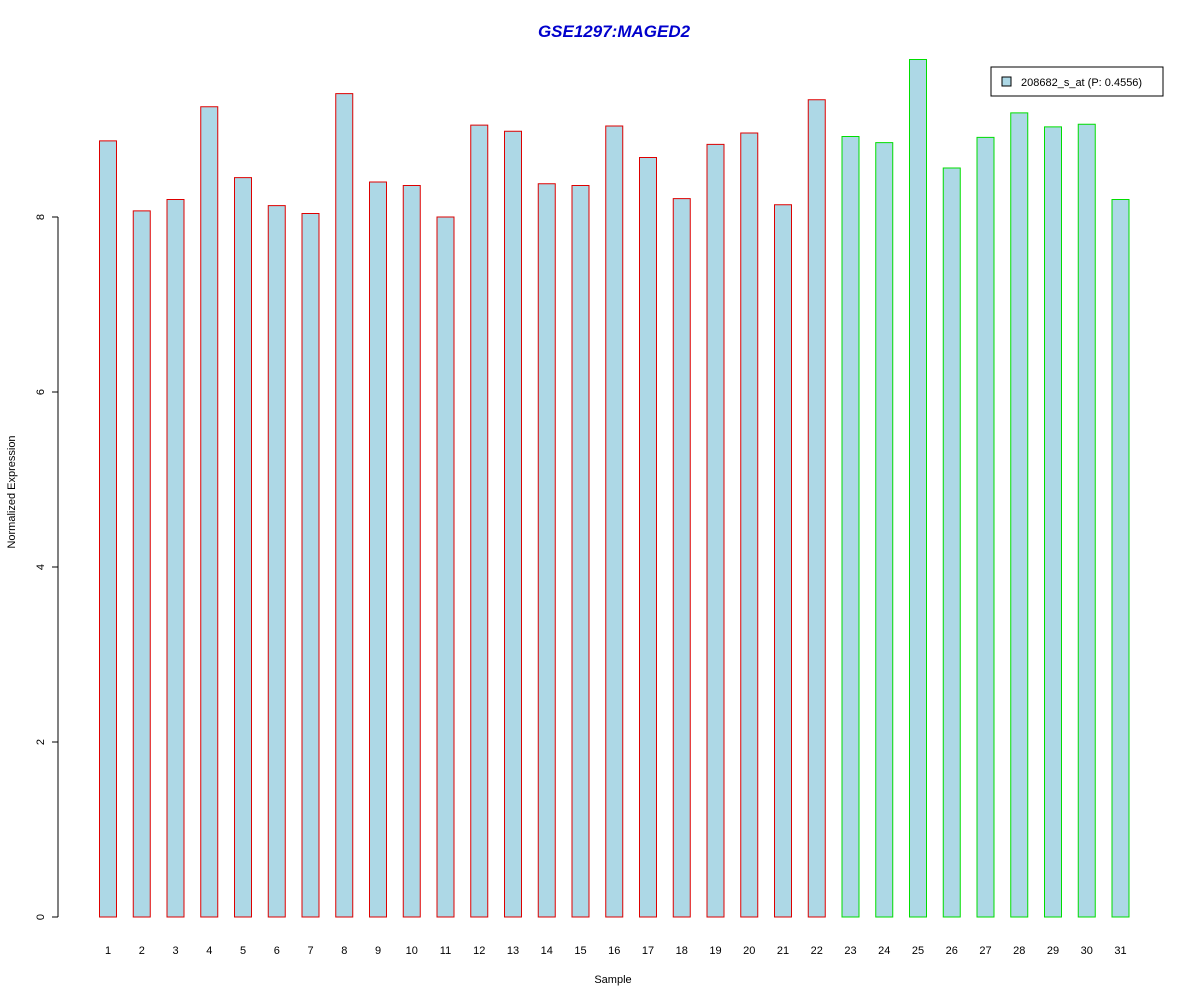  What do you see at coordinates (749, 951) in the screenshot?
I see `x-tick-label: 20` at bounding box center [749, 951].